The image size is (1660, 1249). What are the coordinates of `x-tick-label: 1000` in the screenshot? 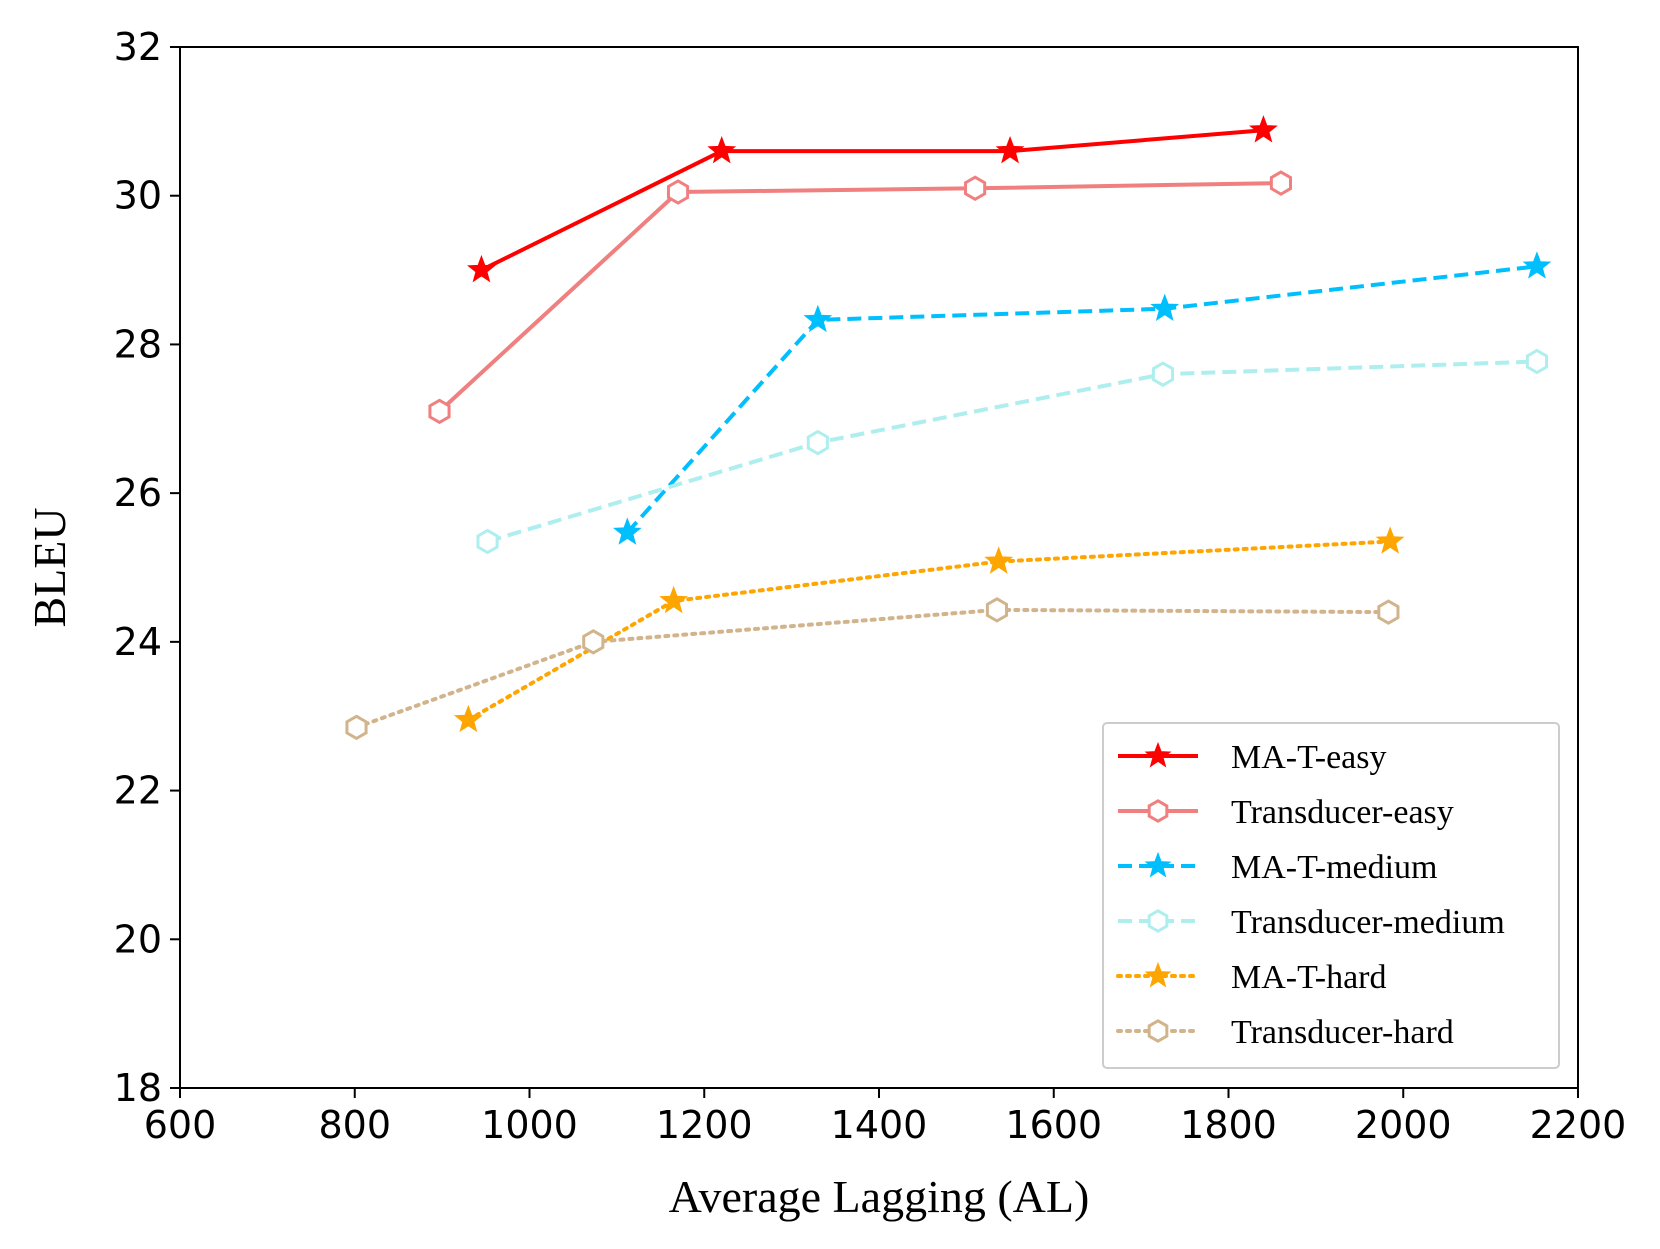 It's located at (529, 1125).